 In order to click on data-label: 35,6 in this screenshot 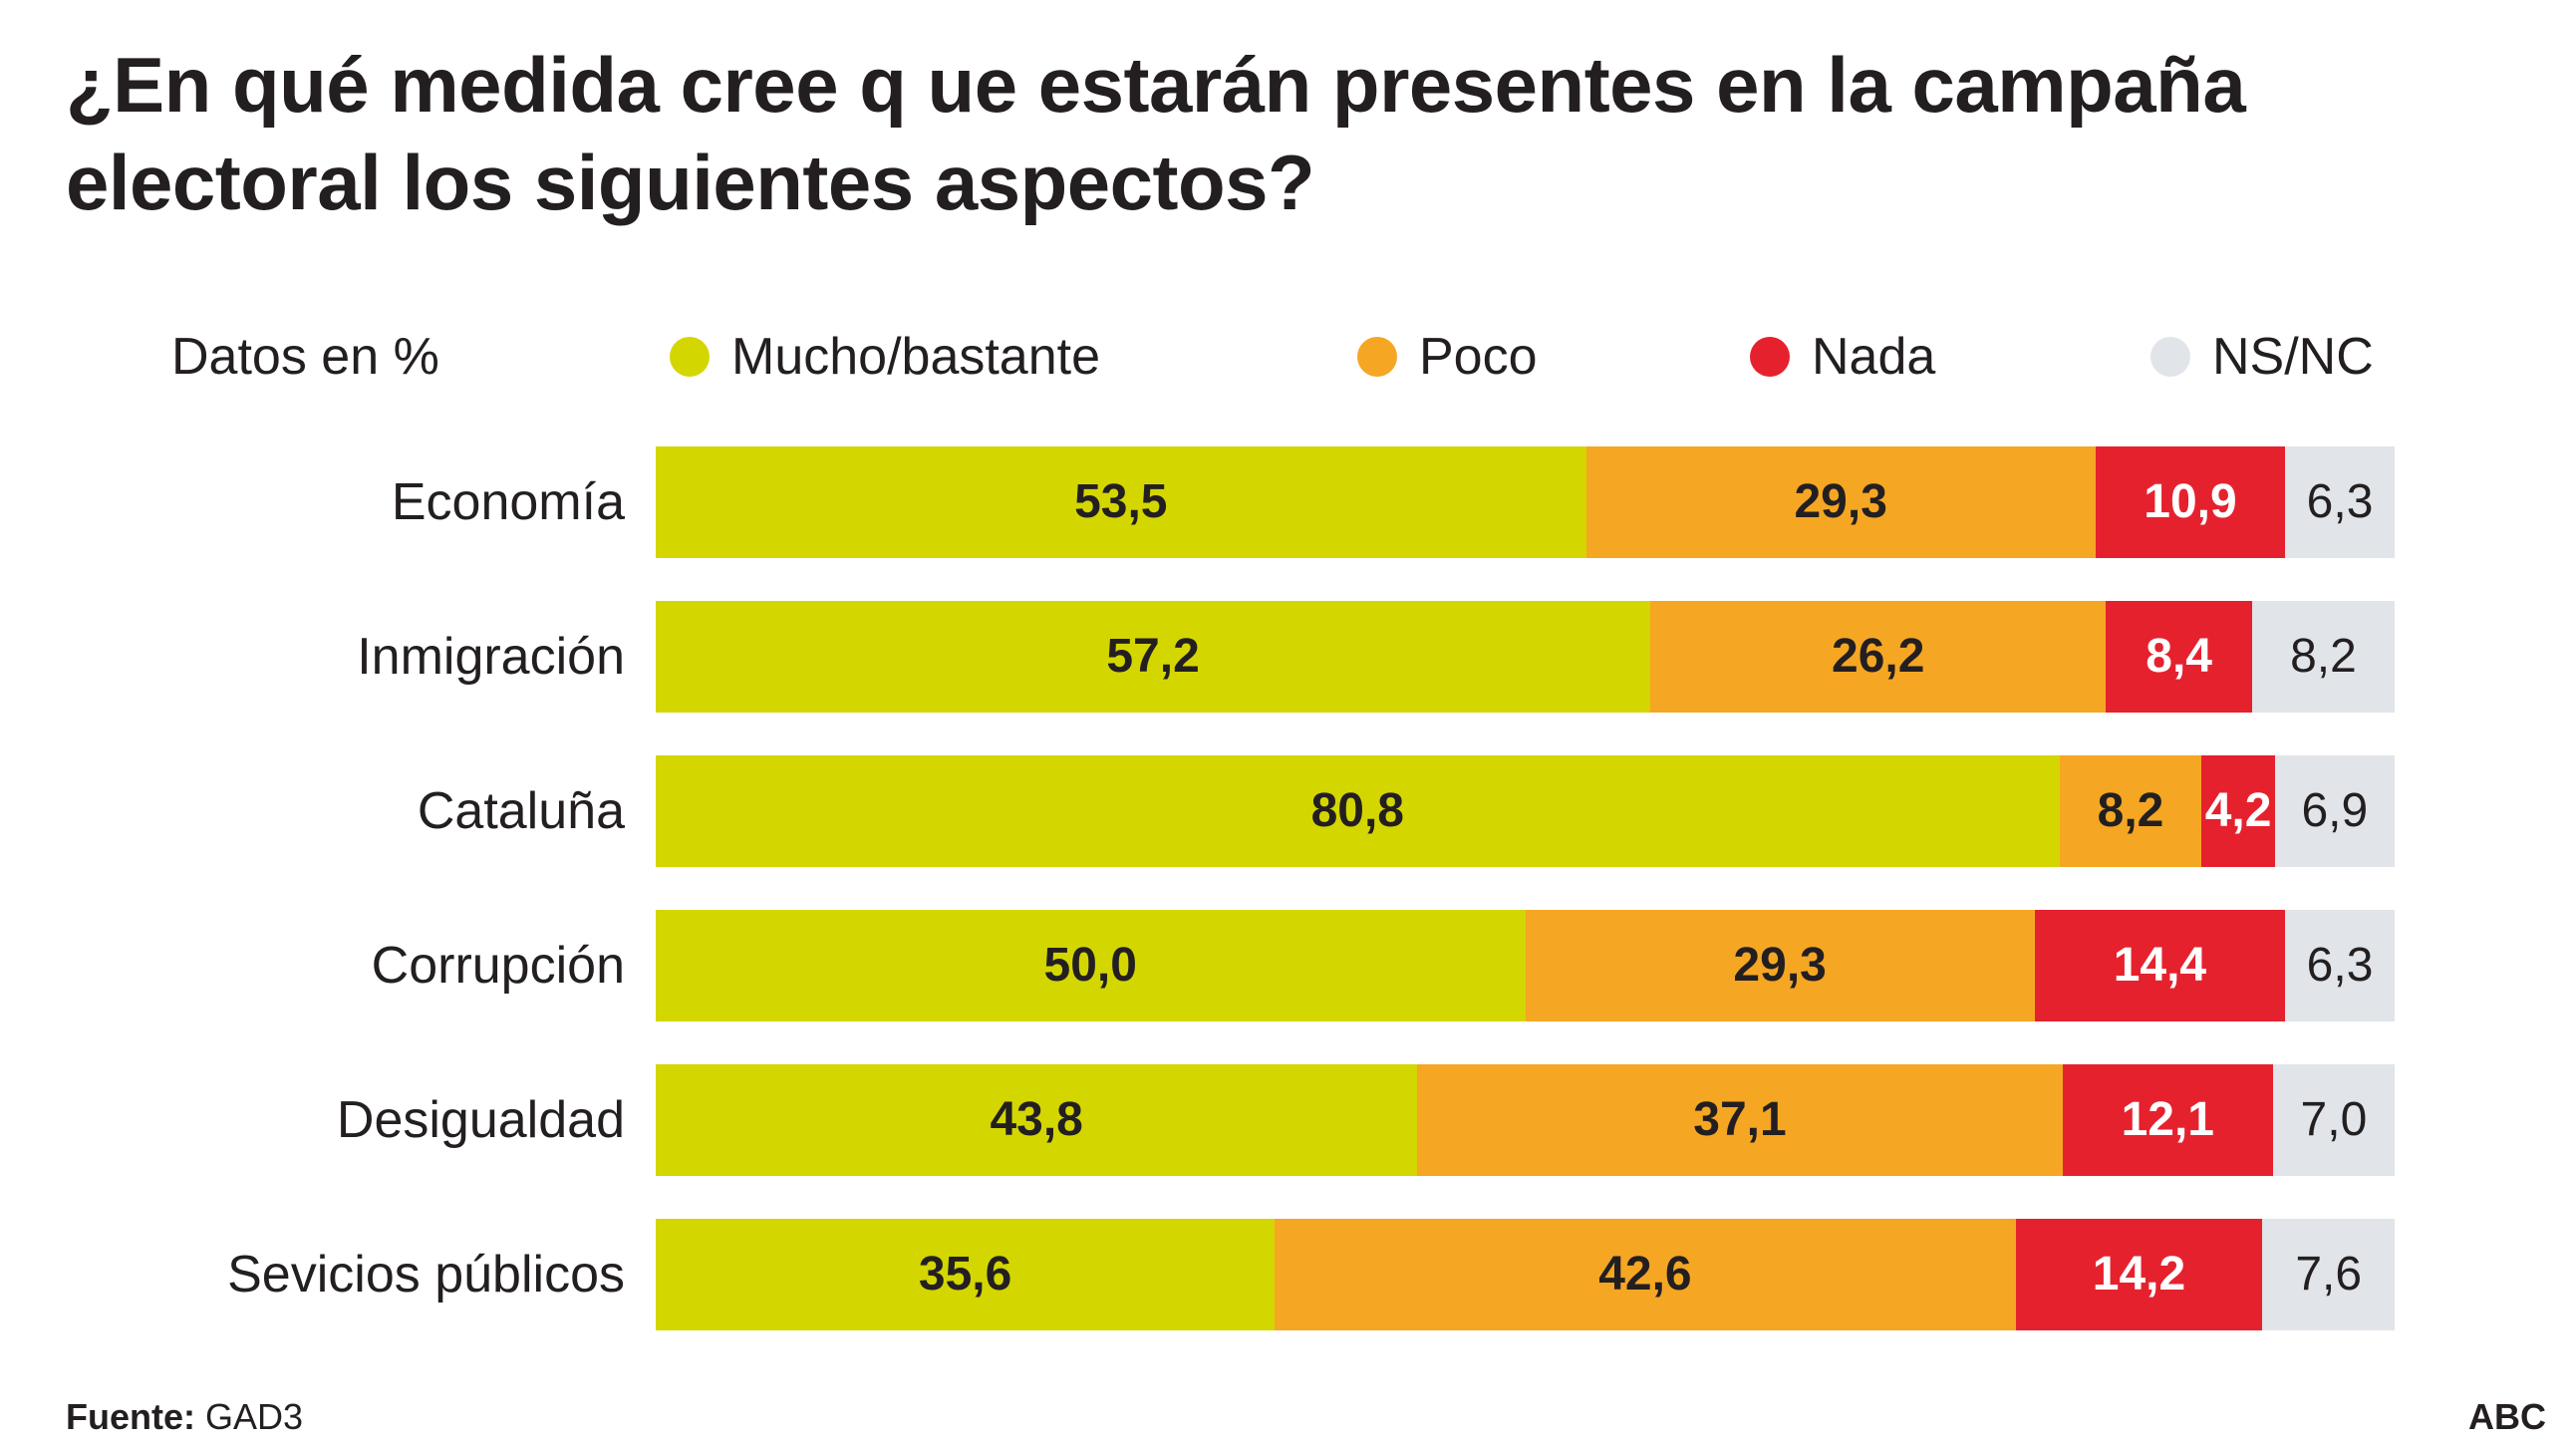, I will do `click(965, 1274)`.